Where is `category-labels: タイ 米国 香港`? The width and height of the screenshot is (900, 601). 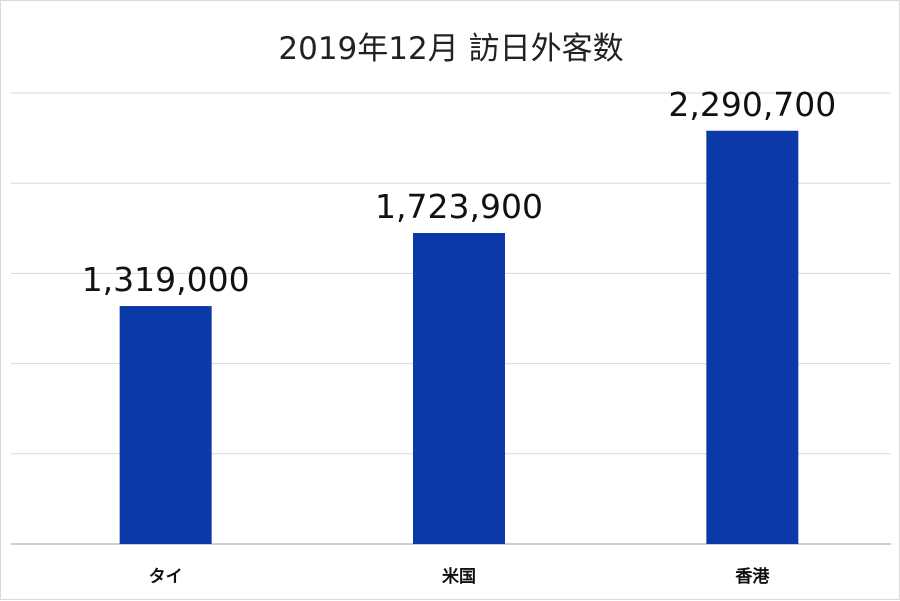
category-labels: タイ 米国 香港 is located at coordinates (460, 576).